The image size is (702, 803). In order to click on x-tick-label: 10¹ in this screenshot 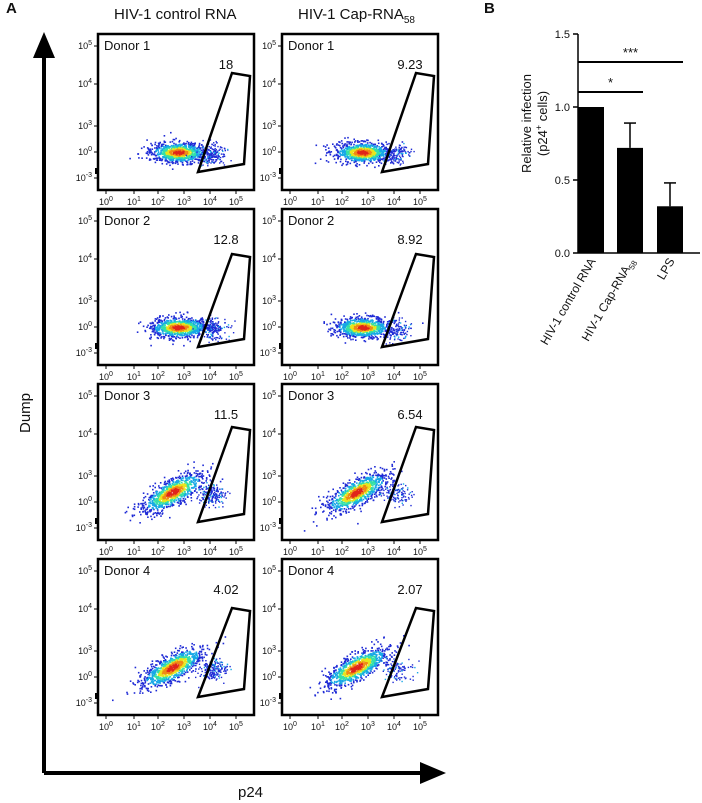, I will do `click(318, 376)`.